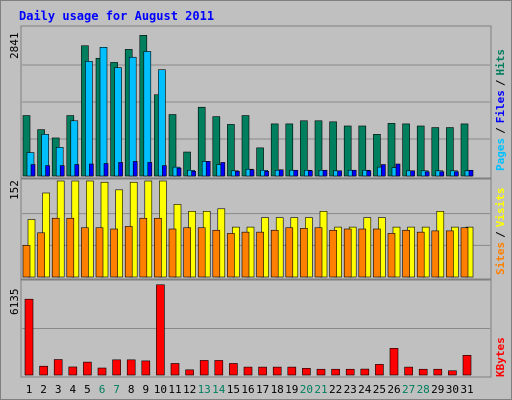  Describe the element at coordinates (500, 258) in the screenshot. I see `legend-sites: Sites` at that location.